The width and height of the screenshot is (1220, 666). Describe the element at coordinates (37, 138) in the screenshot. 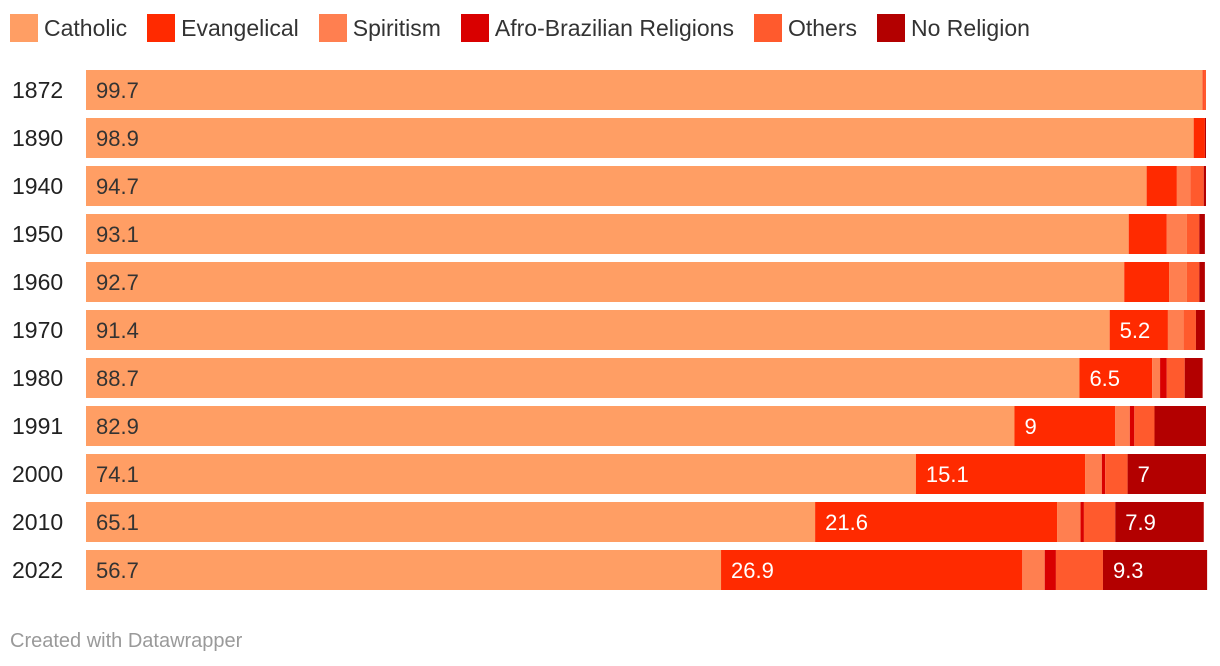

I see `year-label: 1890` at that location.